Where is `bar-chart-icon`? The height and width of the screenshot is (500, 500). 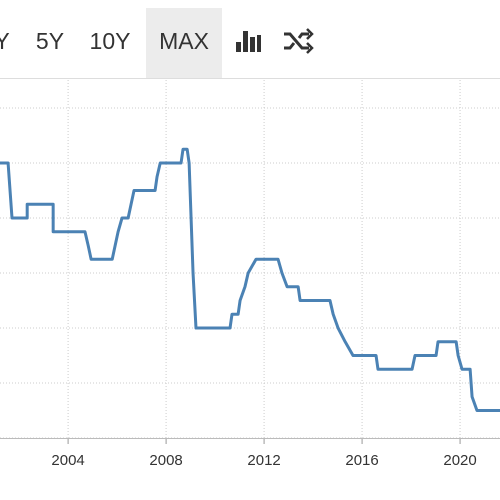 bar-chart-icon is located at coordinates (248, 41).